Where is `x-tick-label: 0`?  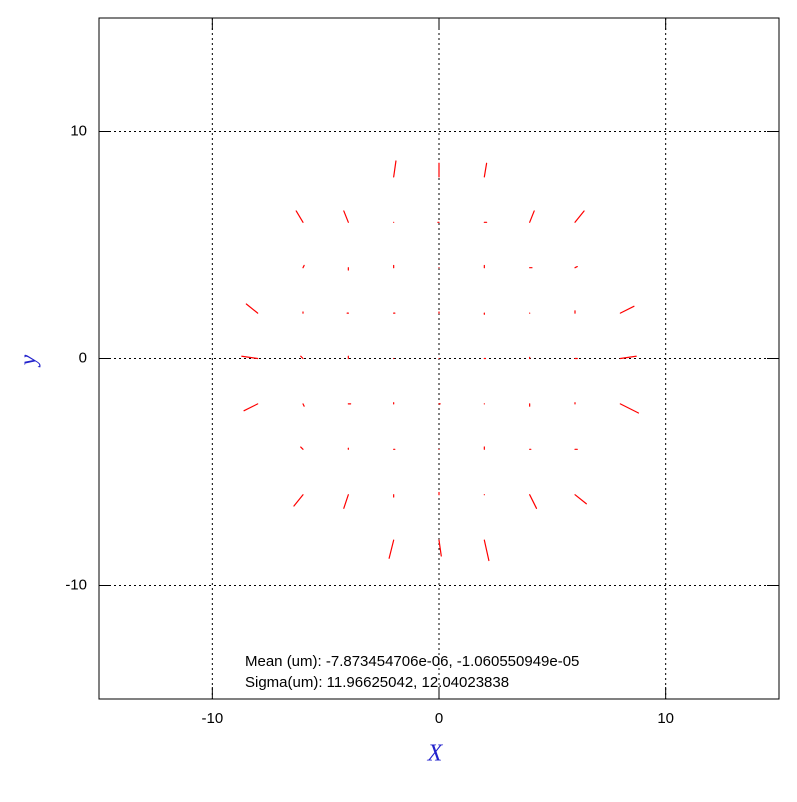
x-tick-label: 0 is located at coordinates (439, 718).